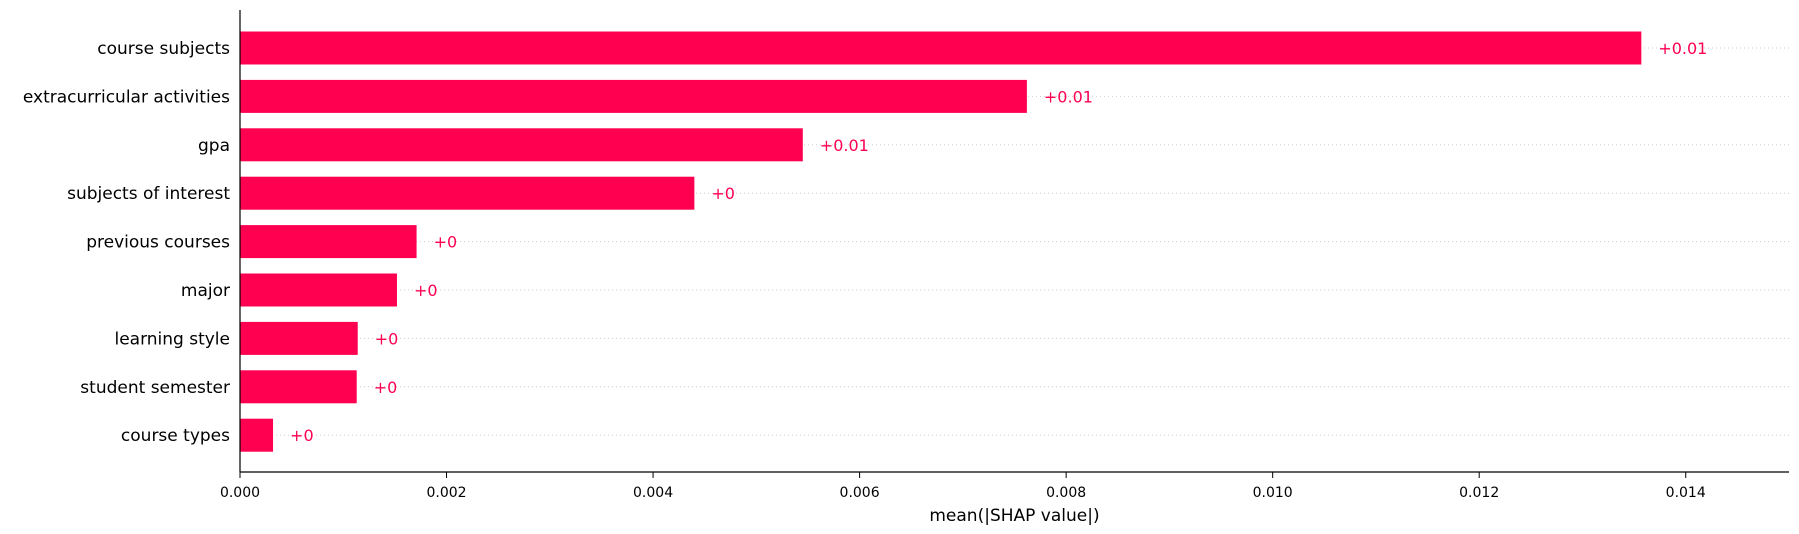 This screenshot has width=1799, height=534. What do you see at coordinates (240, 493) in the screenshot?
I see `x-tick-label: 0.000` at bounding box center [240, 493].